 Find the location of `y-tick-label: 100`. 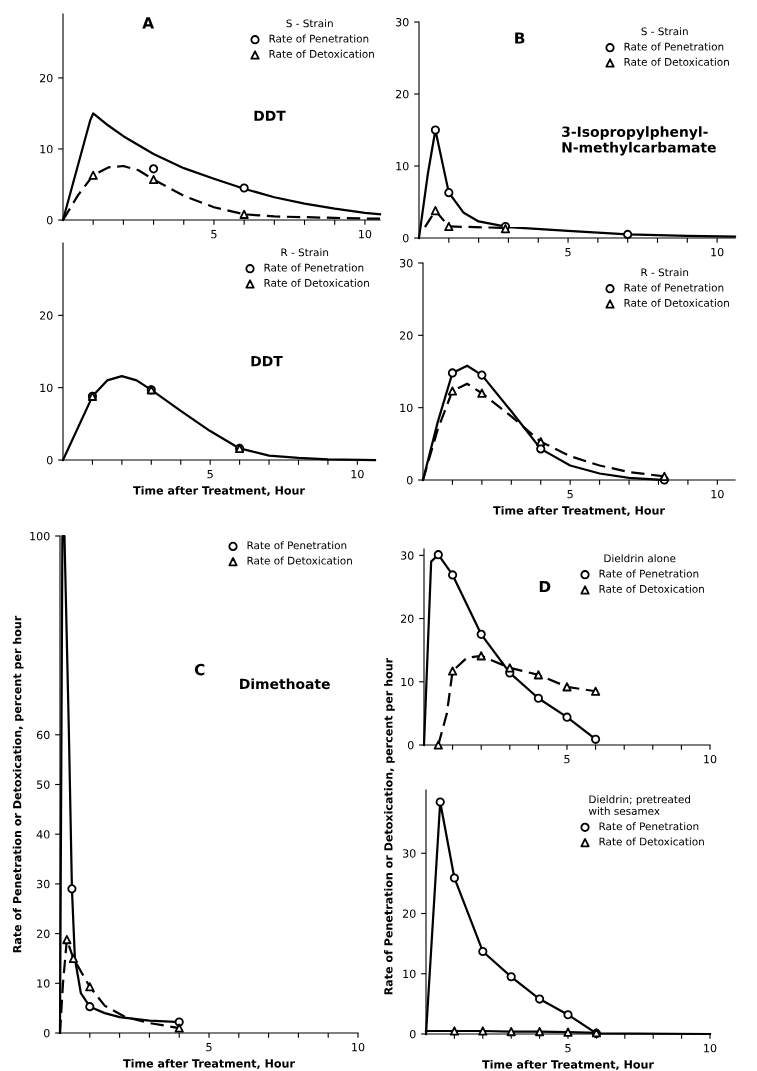

y-tick-label: 100 is located at coordinates (40, 536).